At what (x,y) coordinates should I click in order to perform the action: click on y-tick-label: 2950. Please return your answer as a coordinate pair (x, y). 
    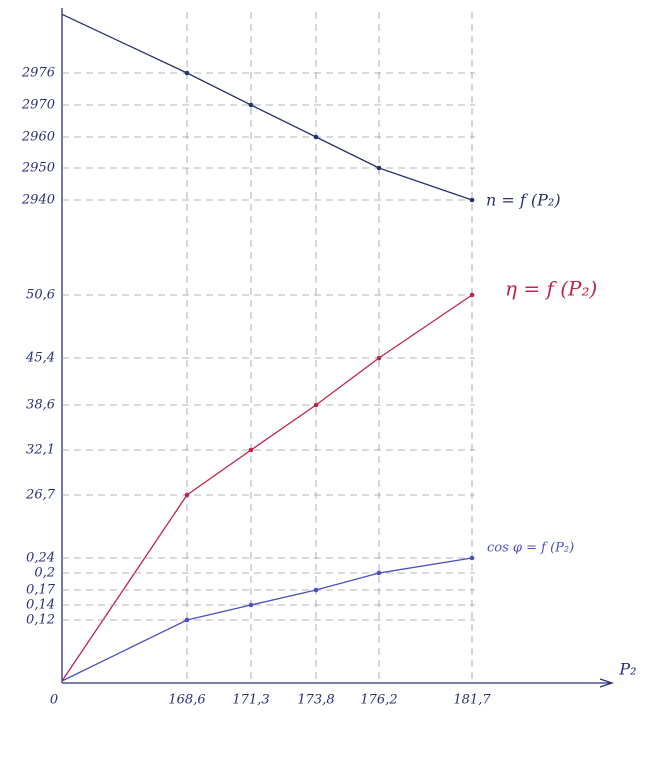
    Looking at the image, I should click on (38, 168).